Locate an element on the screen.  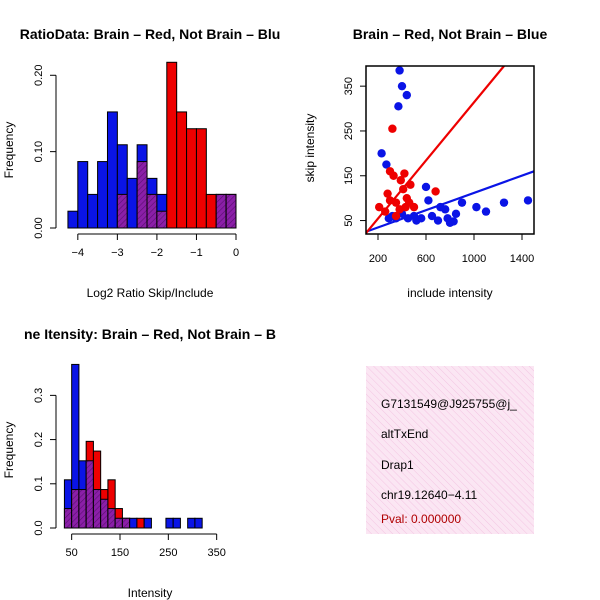
x-tick-label: 350 is located at coordinates (216, 553).